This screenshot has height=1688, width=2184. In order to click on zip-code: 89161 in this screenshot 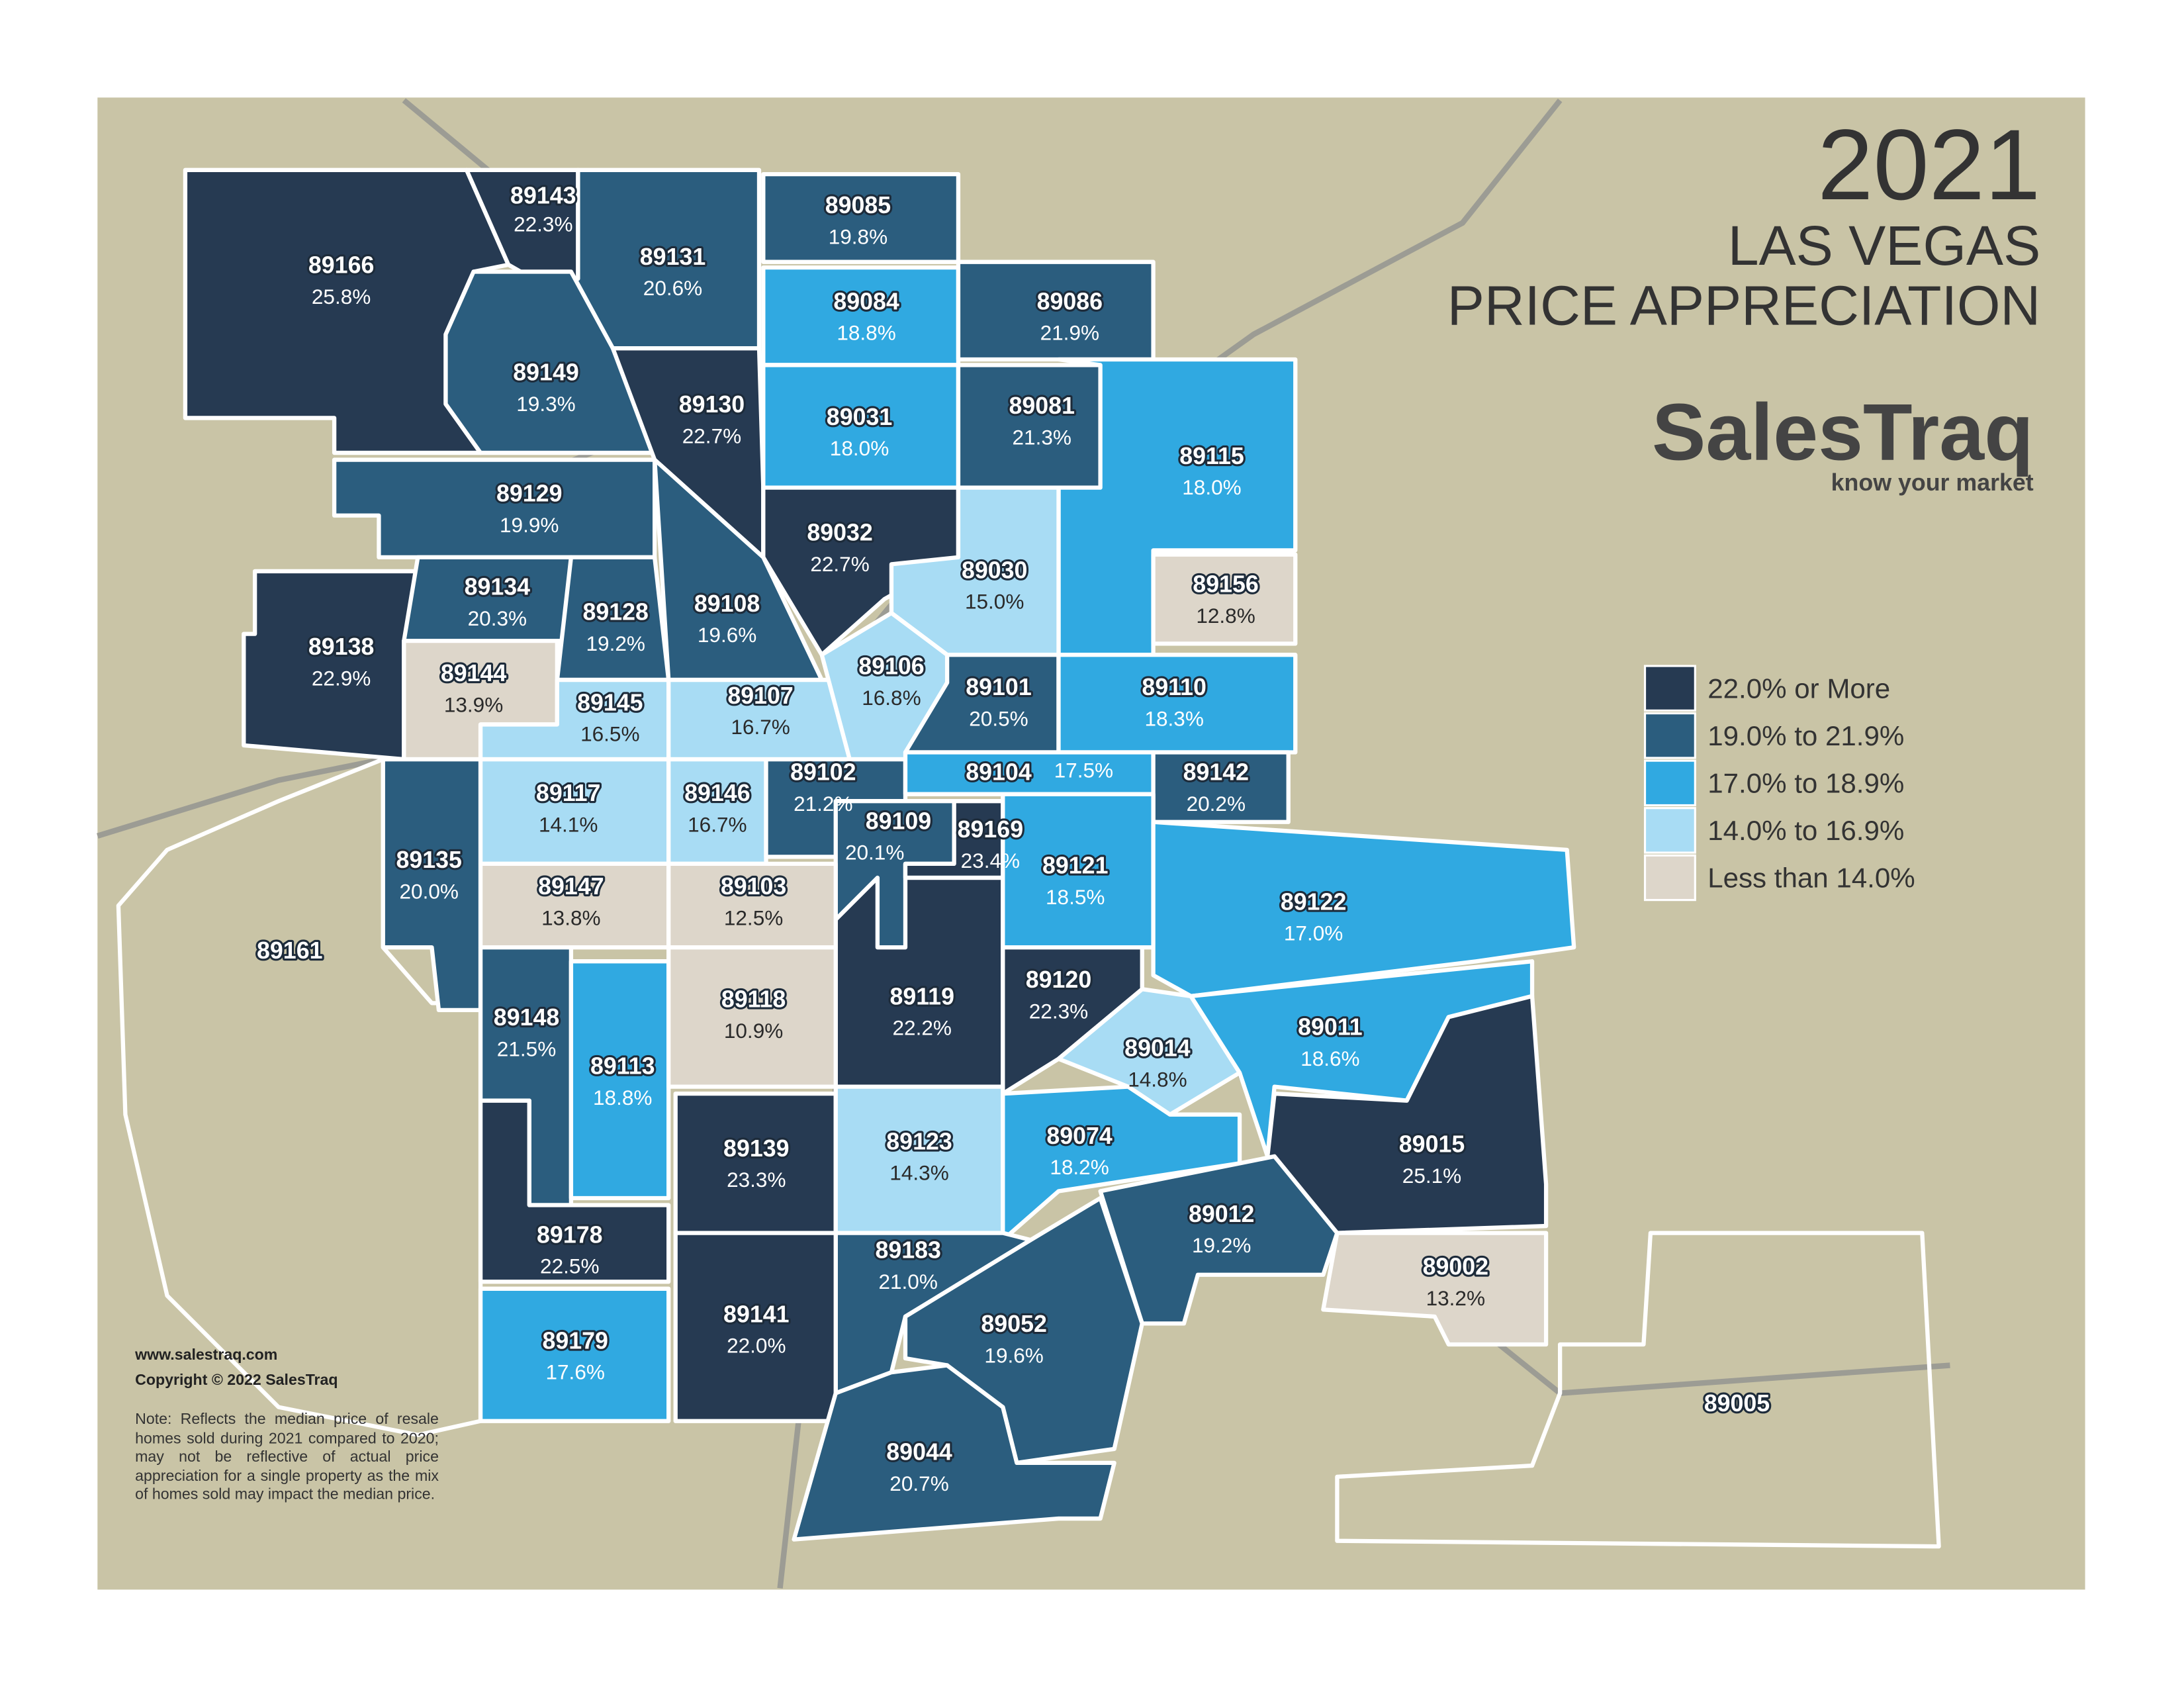, I will do `click(289, 950)`.